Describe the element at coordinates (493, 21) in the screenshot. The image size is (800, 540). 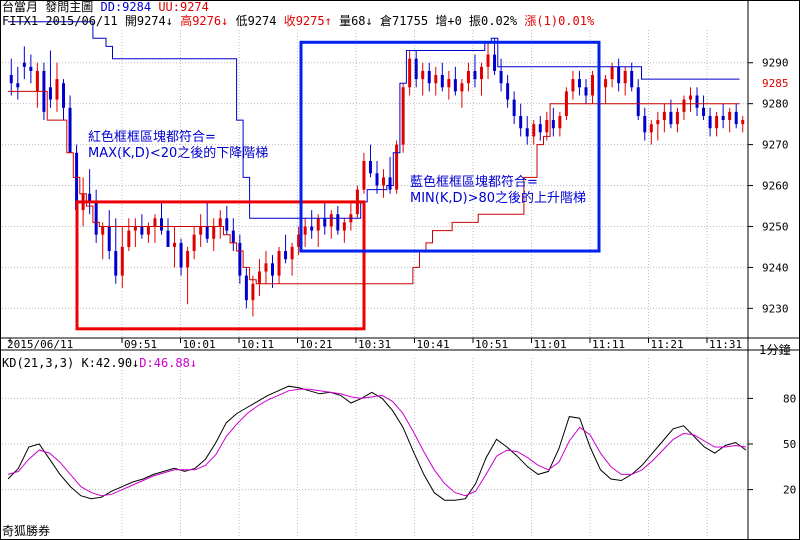
I see `amplitude: 振0.02%` at that location.